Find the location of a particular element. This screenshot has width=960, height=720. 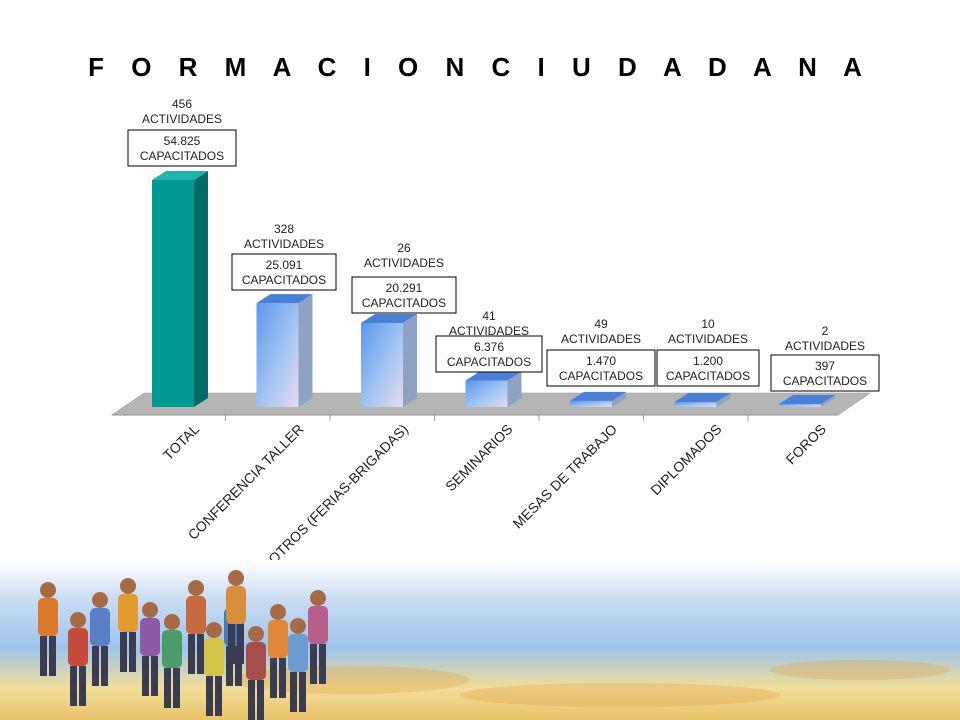

capacitados-count-label: 54.825 is located at coordinates (182, 141).